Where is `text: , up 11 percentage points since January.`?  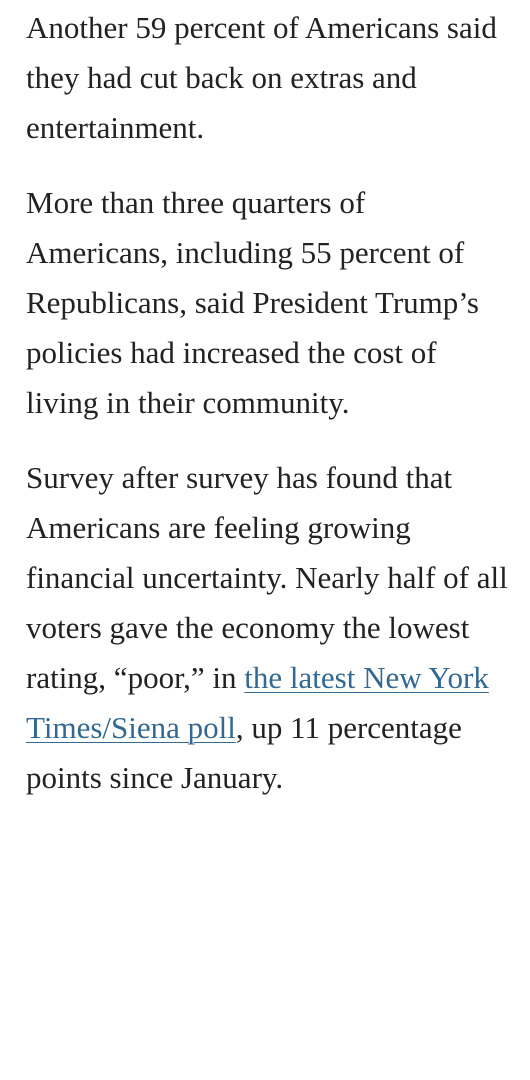
text: , up 11 percentage points since January. is located at coordinates (244, 752).